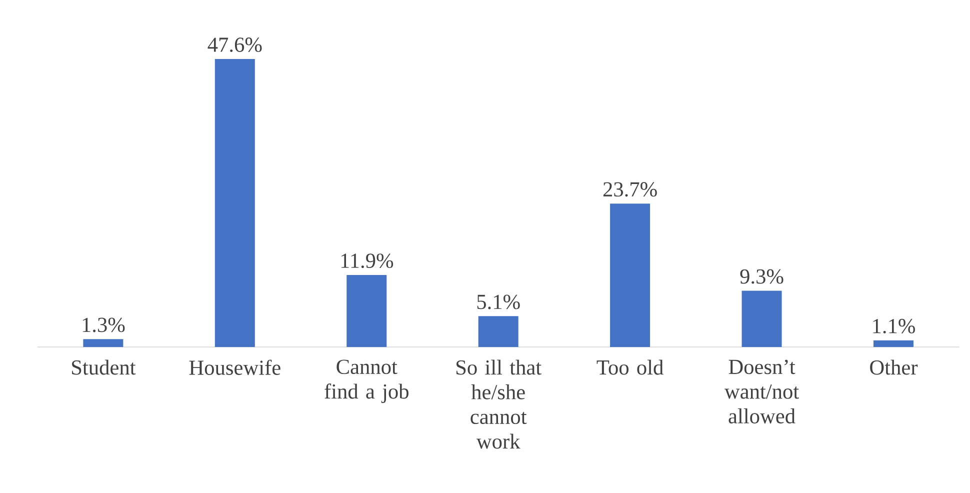 Image resolution: width=970 pixels, height=493 pixels. What do you see at coordinates (234, 367) in the screenshot?
I see `x-tick-label: Housewife` at bounding box center [234, 367].